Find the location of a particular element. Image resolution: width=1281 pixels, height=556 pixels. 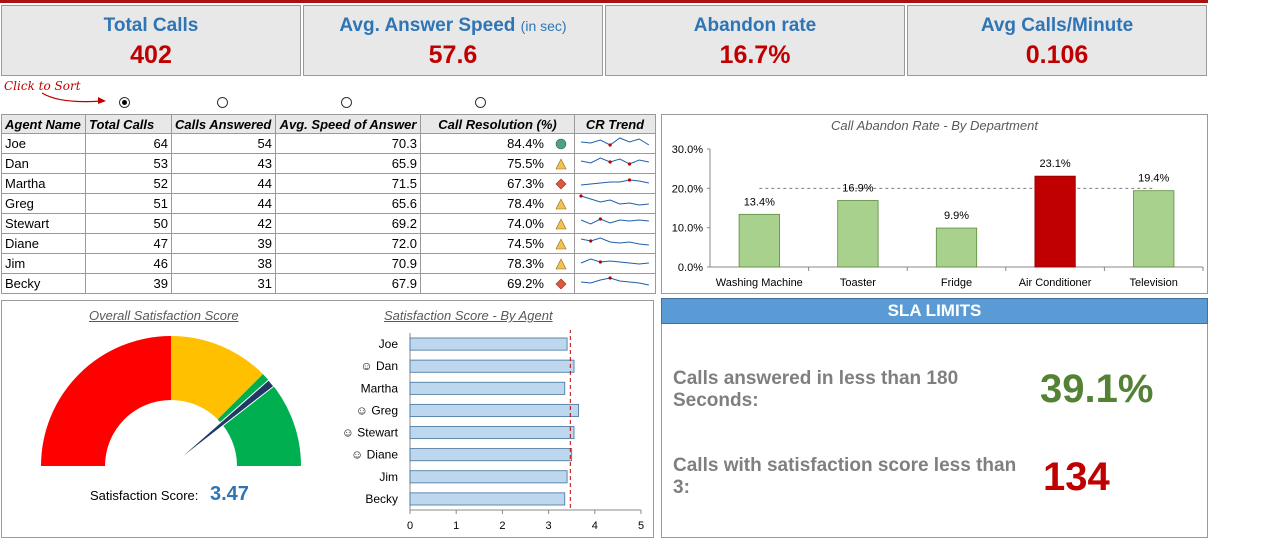

kpi-value: 57.6 is located at coordinates (453, 55).